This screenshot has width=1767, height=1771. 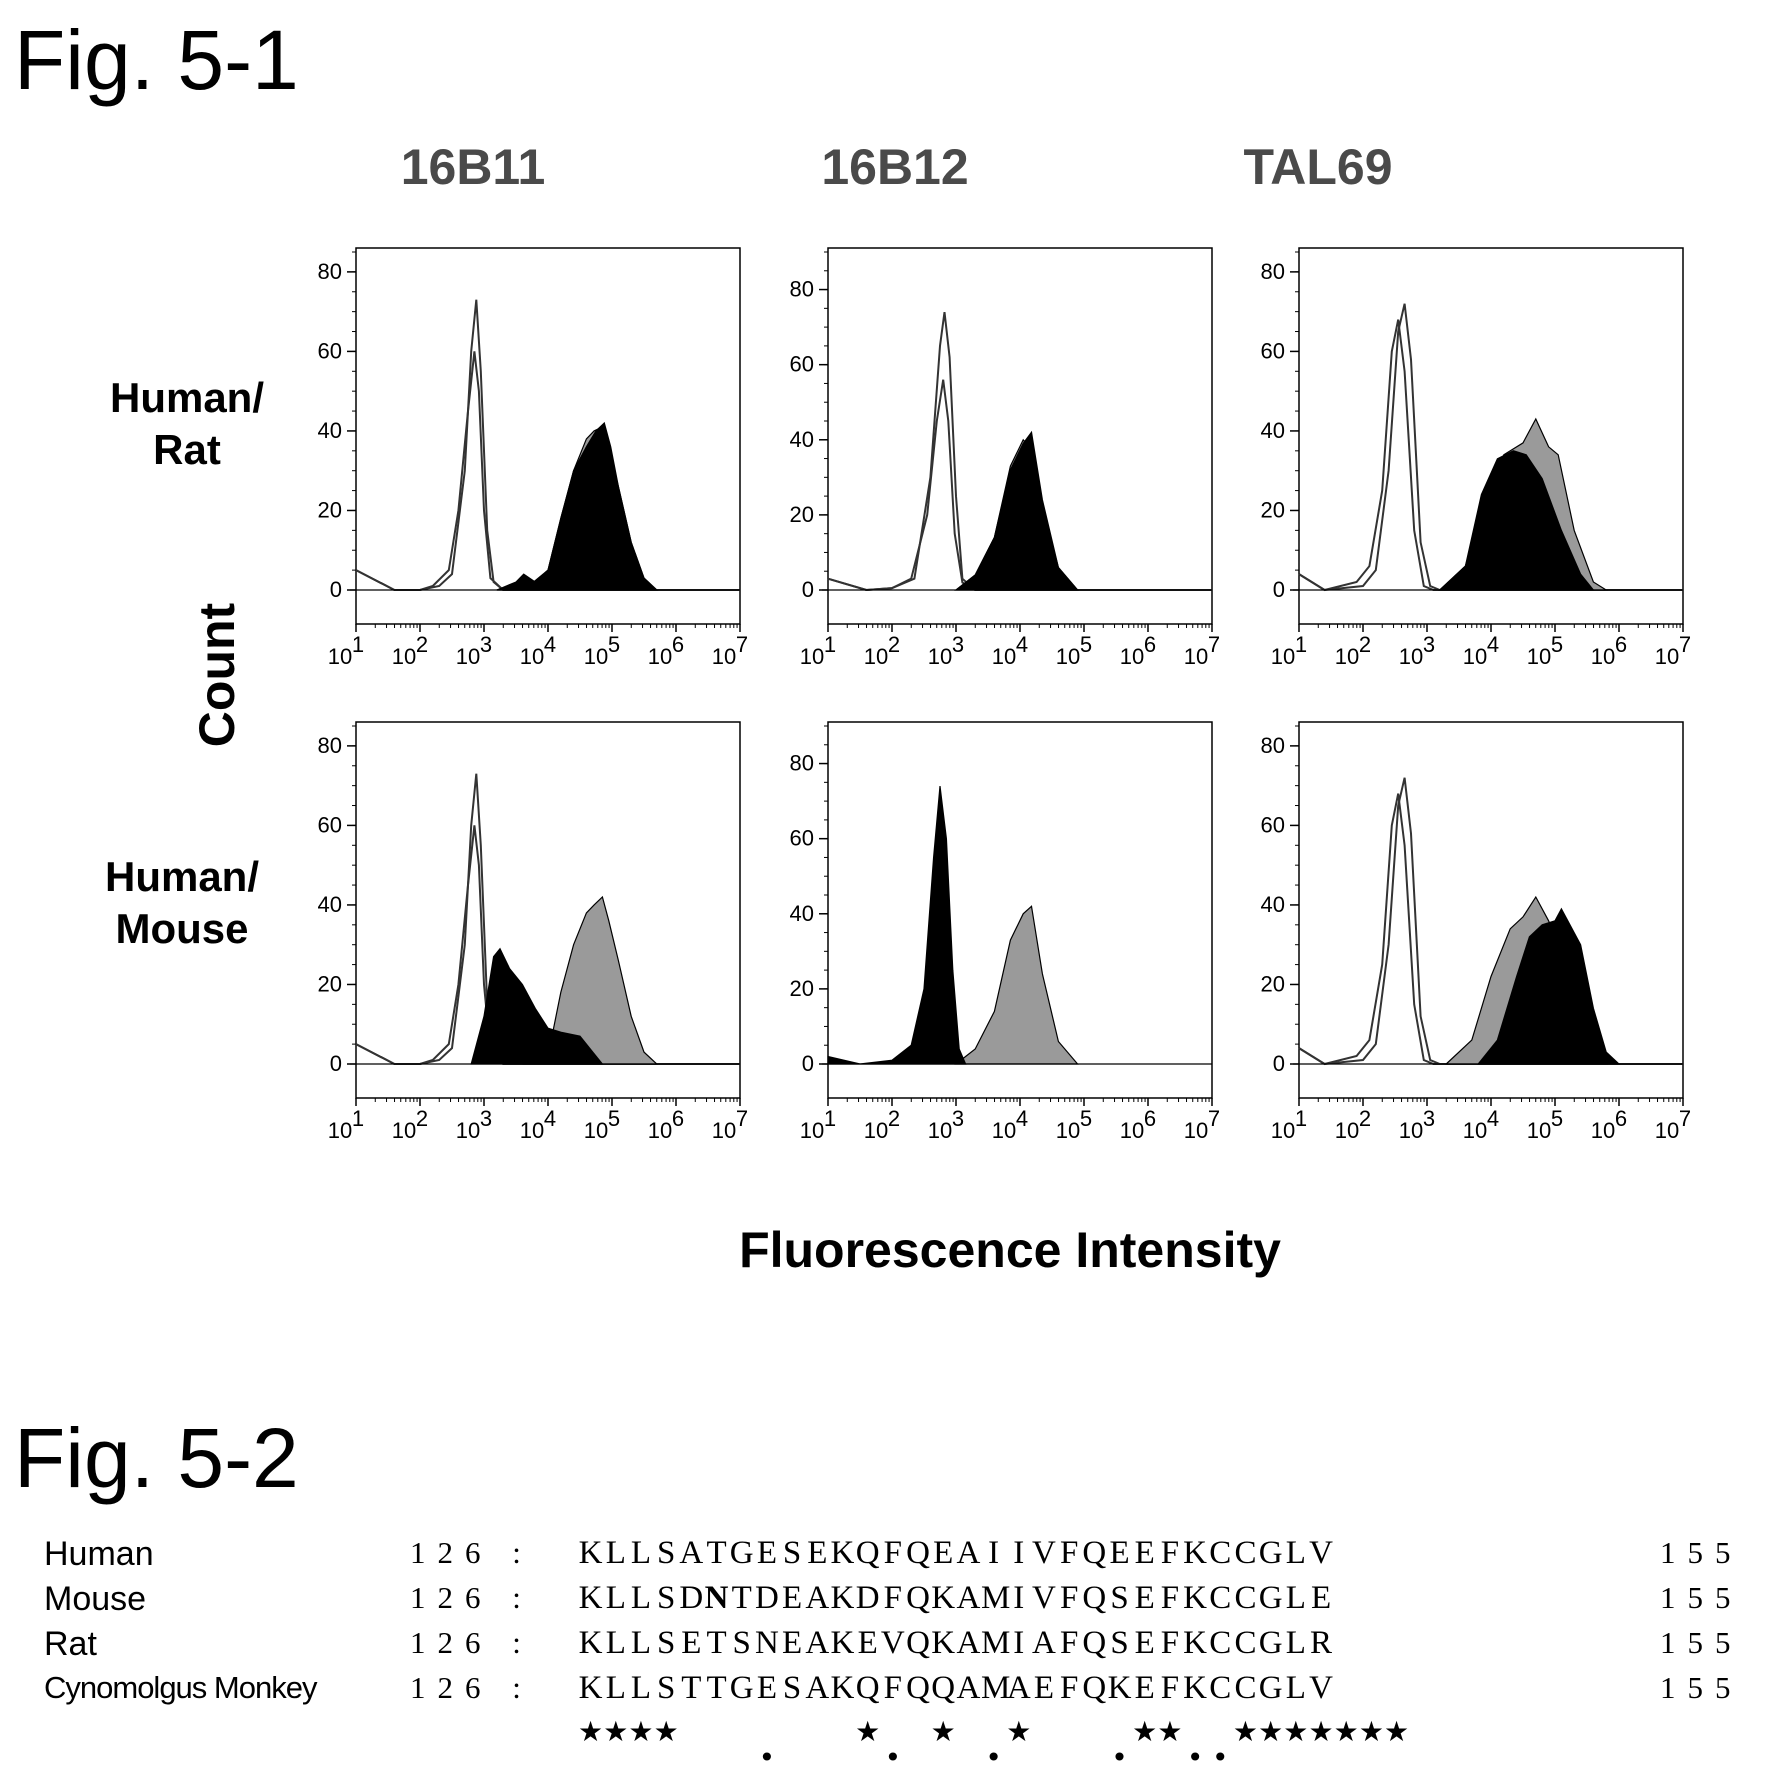 What do you see at coordinates (678, 1118) in the screenshot?
I see `x-tick-exponent: 6` at bounding box center [678, 1118].